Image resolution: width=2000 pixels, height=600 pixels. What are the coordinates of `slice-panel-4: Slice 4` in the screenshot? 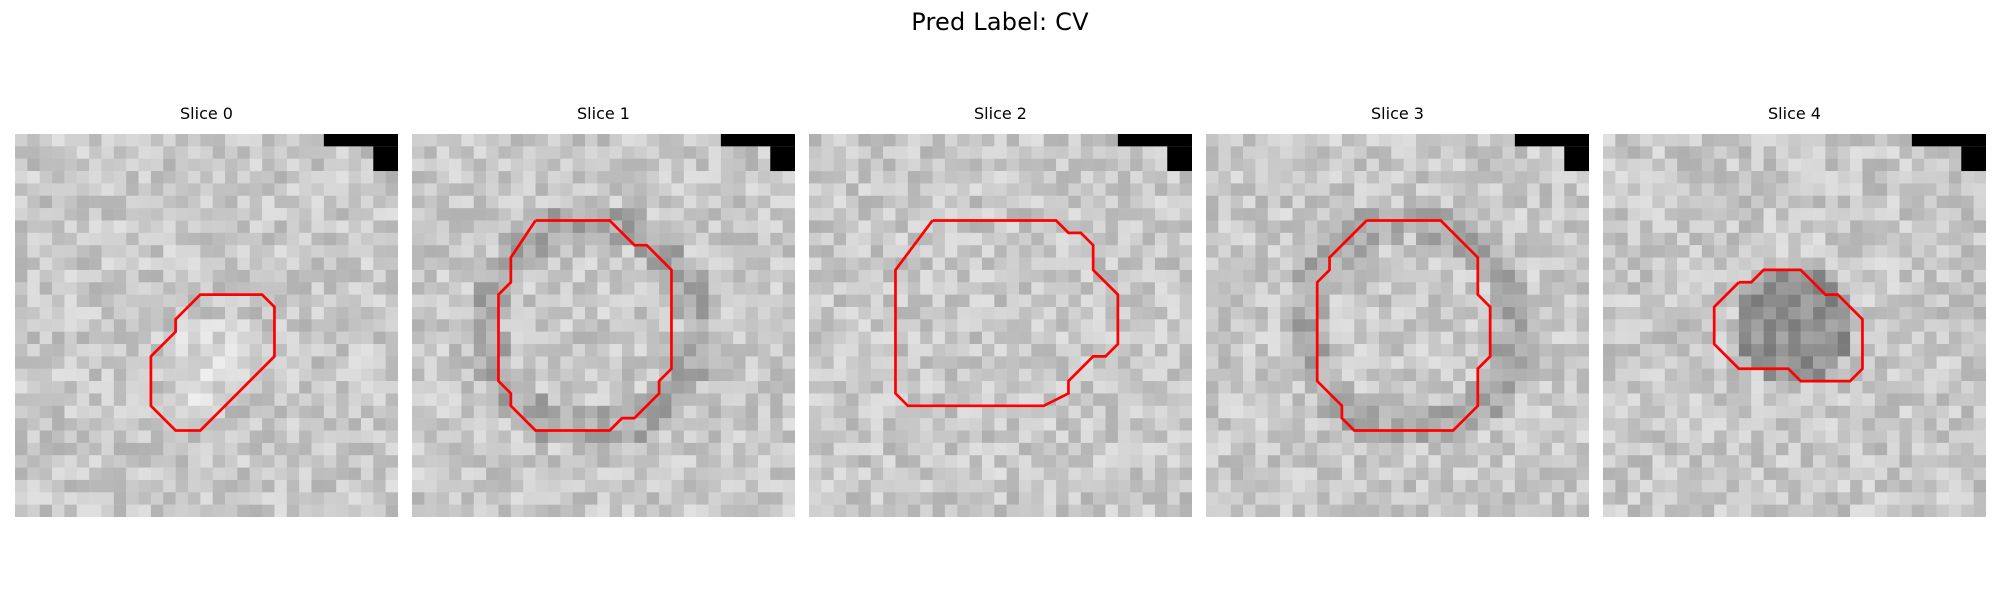 It's located at (1794, 319).